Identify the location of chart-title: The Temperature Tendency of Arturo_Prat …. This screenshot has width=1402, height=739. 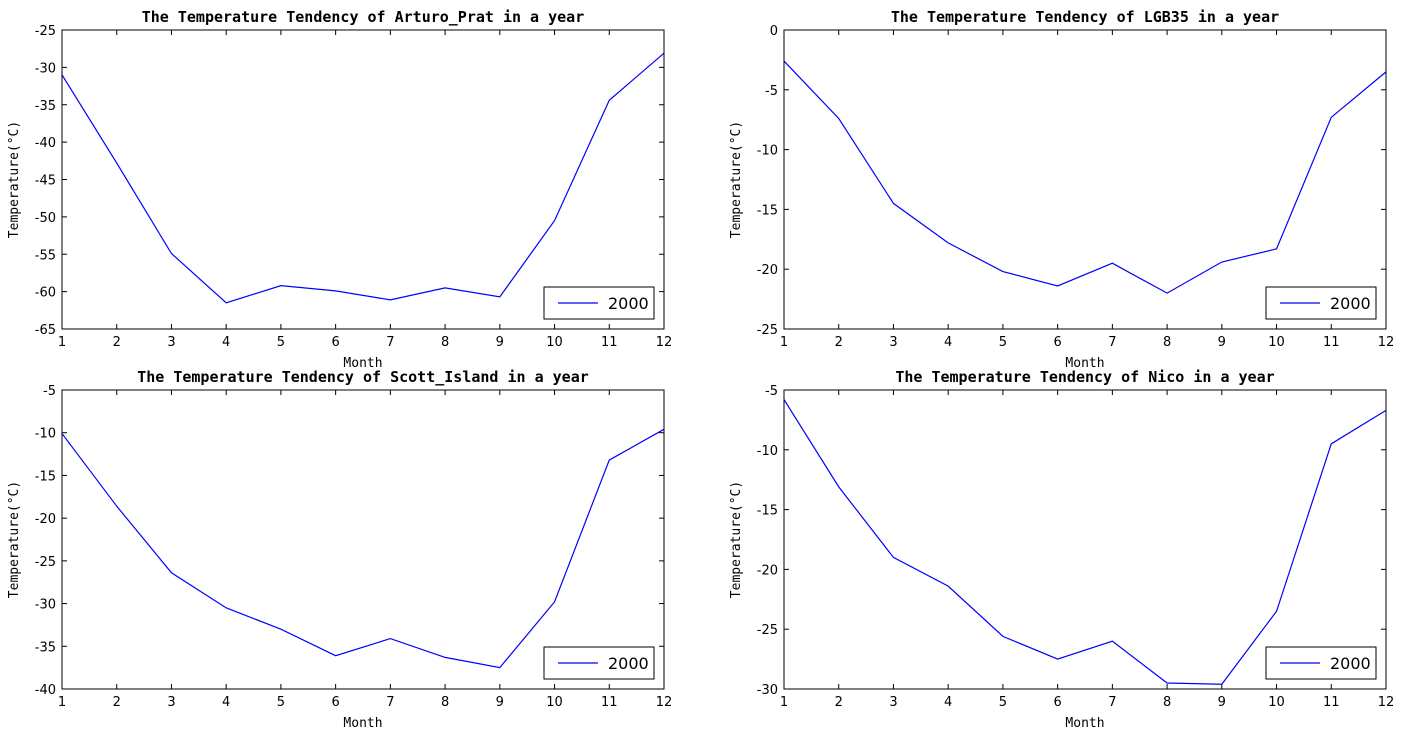
(363, 17).